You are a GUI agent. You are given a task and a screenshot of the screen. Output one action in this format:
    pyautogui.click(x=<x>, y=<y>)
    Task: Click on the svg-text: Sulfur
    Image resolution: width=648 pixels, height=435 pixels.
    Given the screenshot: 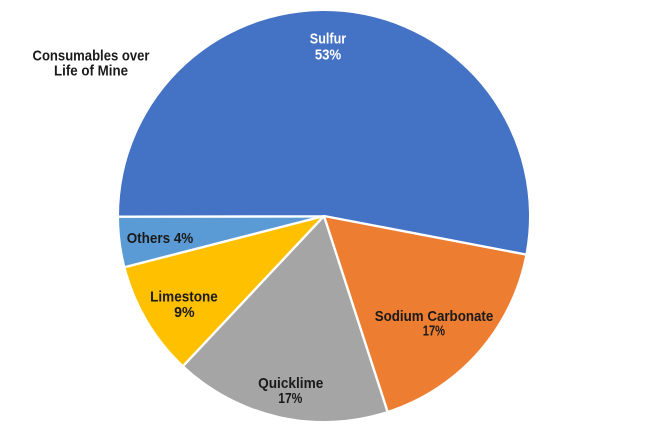 What is the action you would take?
    pyautogui.click(x=328, y=39)
    